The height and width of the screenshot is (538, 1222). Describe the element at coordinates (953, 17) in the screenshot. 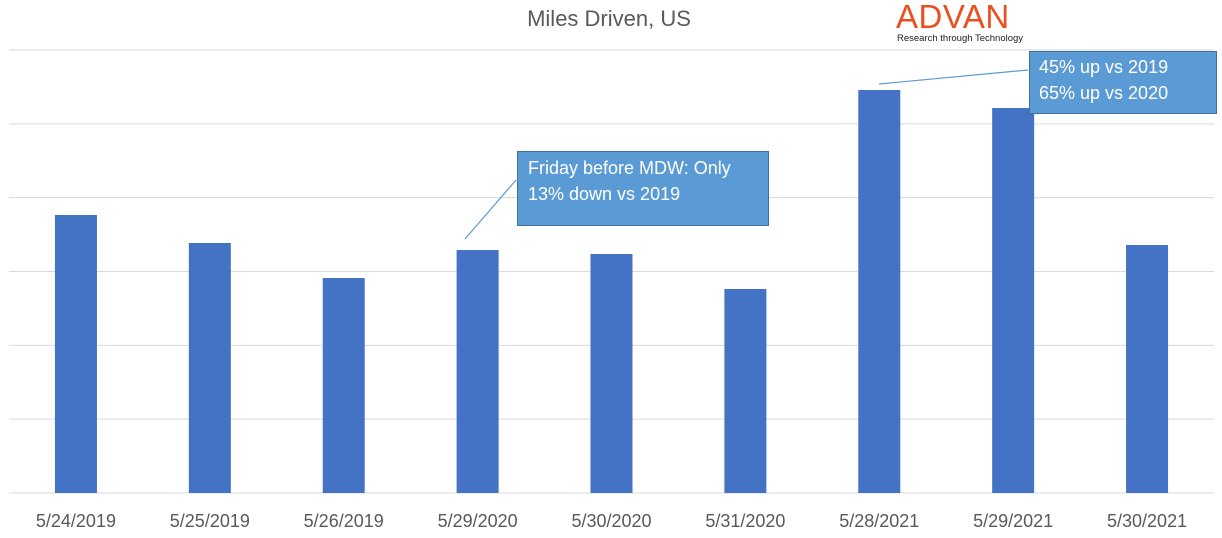

I see `logo-wordmark: ADVAN` at that location.